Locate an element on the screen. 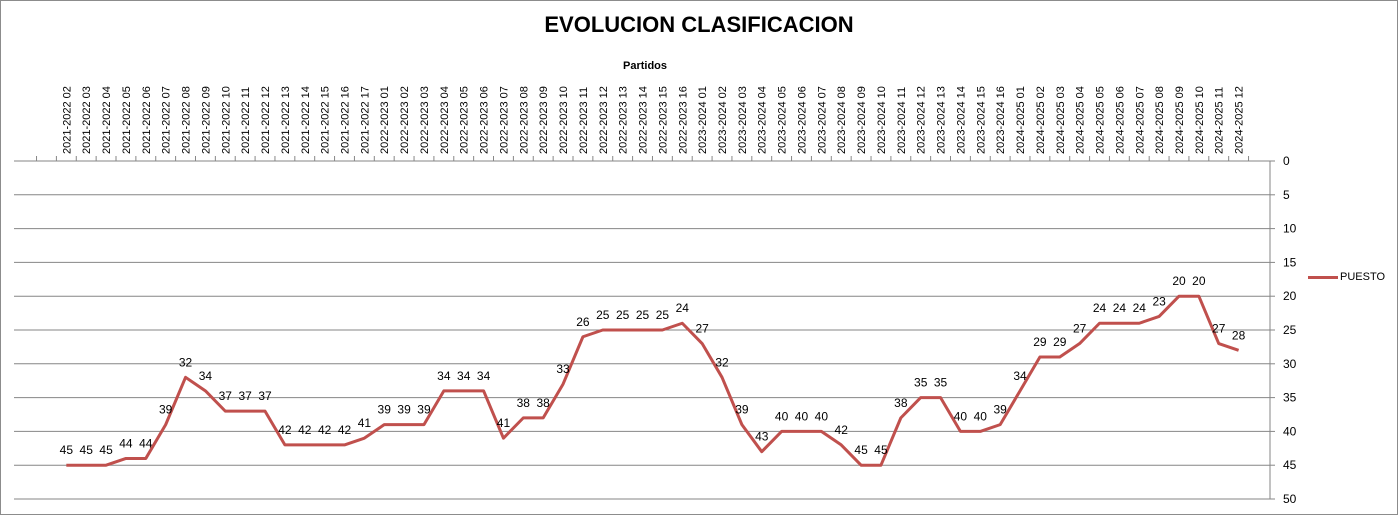 Image resolution: width=1398 pixels, height=515 pixels. x-tick-label: 2021-2022 11 is located at coordinates (246, 120).